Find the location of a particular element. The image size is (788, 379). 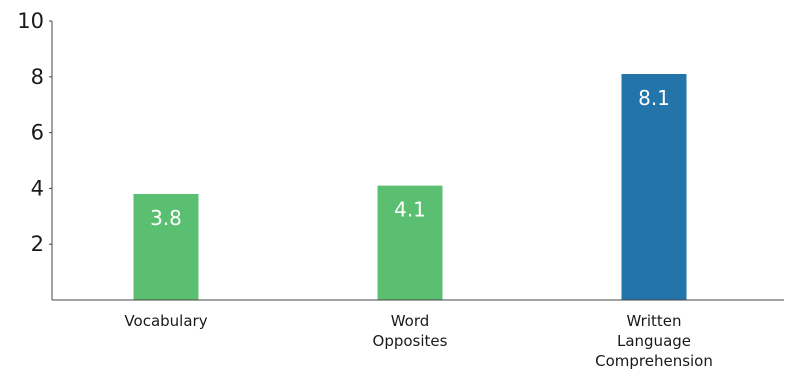

y-tick-label: 10 is located at coordinates (30, 21).